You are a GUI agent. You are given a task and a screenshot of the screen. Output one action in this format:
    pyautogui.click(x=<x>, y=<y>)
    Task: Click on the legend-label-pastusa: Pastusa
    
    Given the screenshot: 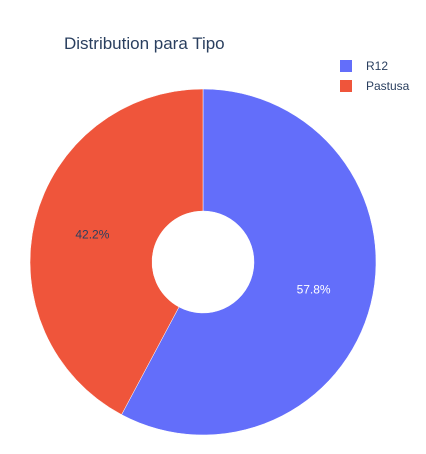 What is the action you would take?
    pyautogui.click(x=388, y=86)
    